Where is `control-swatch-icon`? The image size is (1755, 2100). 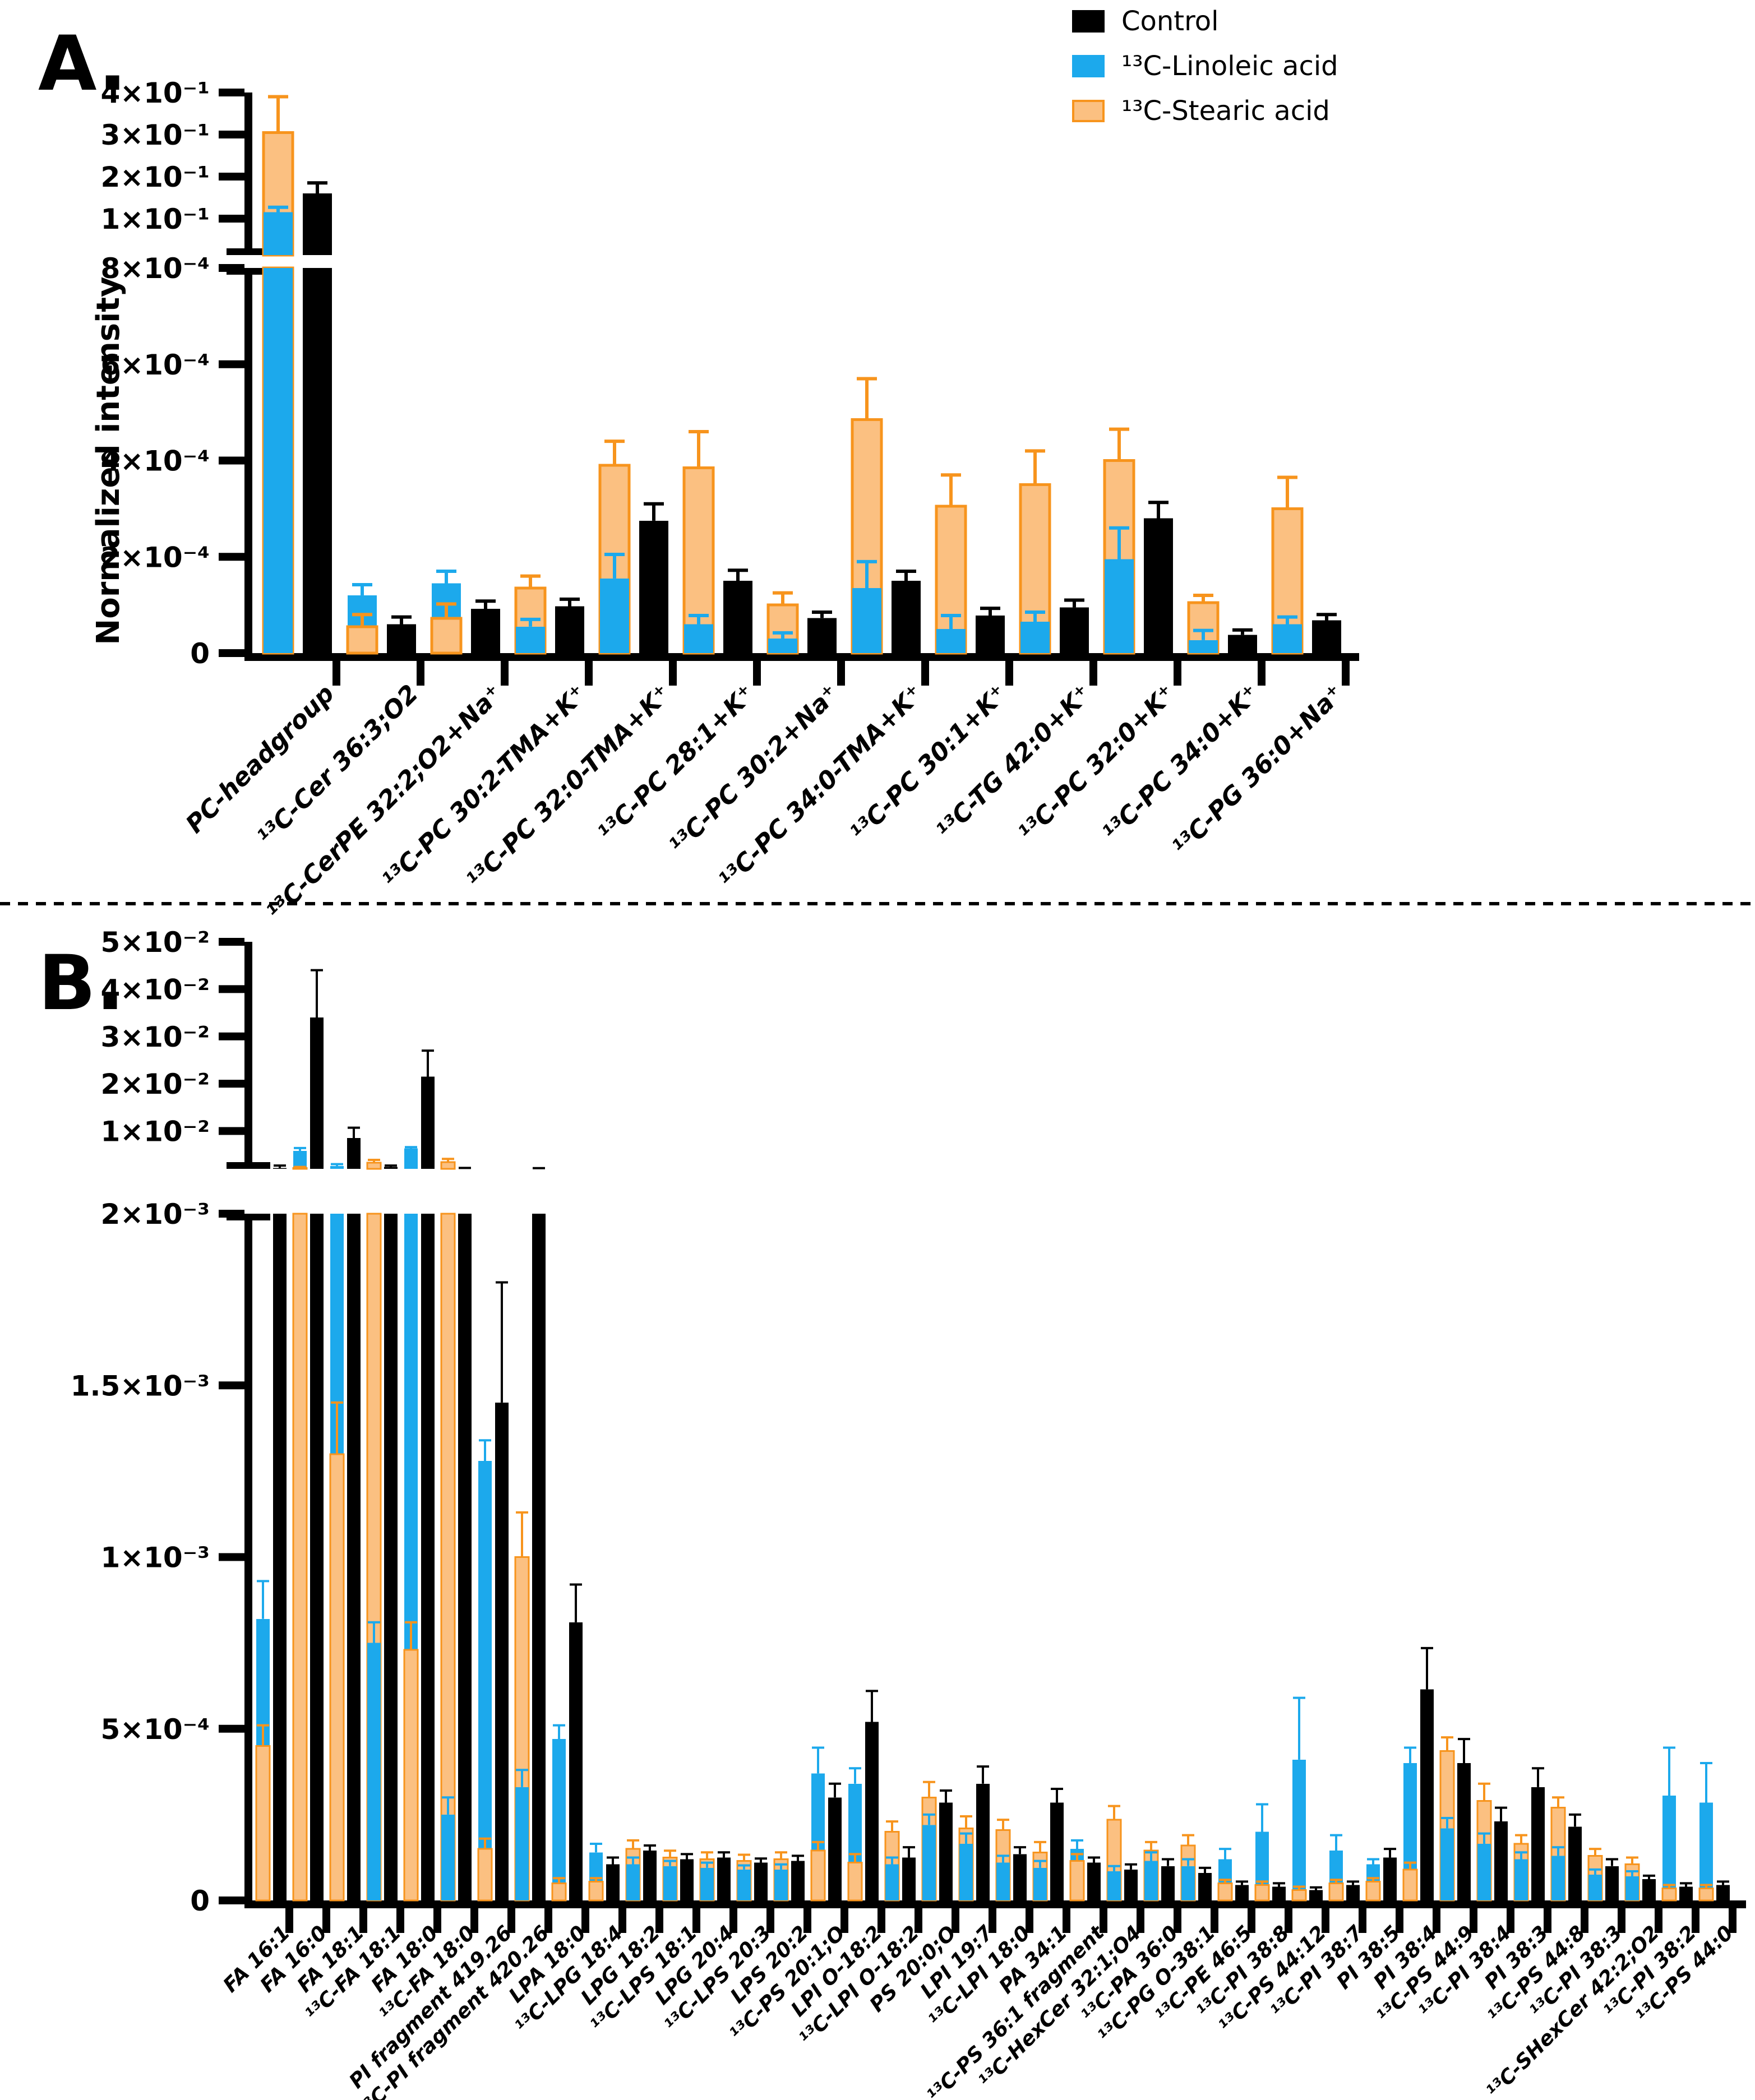
control-swatch-icon is located at coordinates (1088, 21).